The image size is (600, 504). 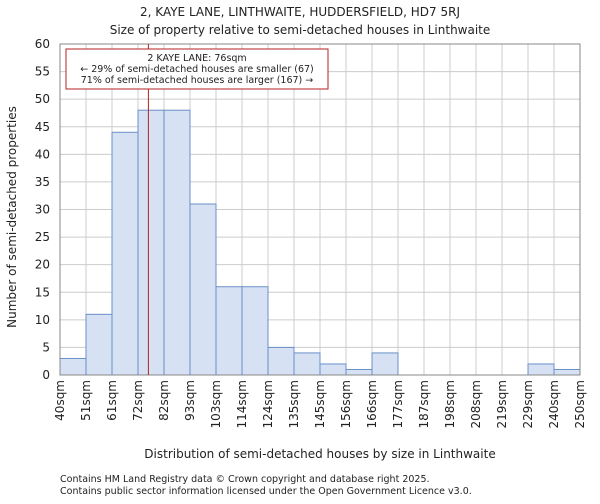 I want to click on y-tick-label: 15, so click(x=42, y=292).